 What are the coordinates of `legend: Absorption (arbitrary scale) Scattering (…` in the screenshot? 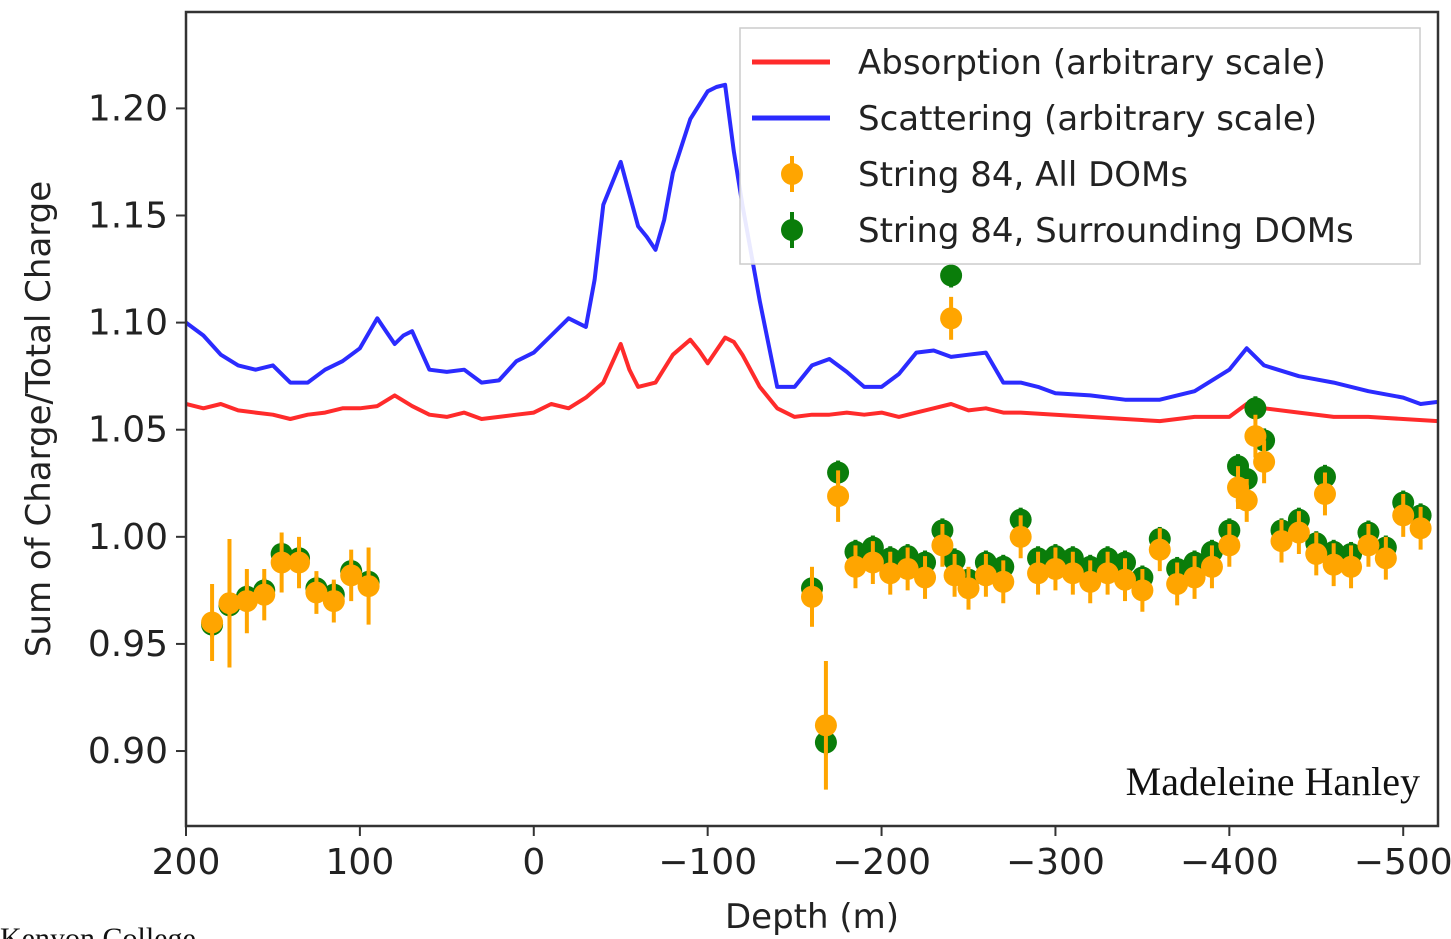 It's located at (1080, 146).